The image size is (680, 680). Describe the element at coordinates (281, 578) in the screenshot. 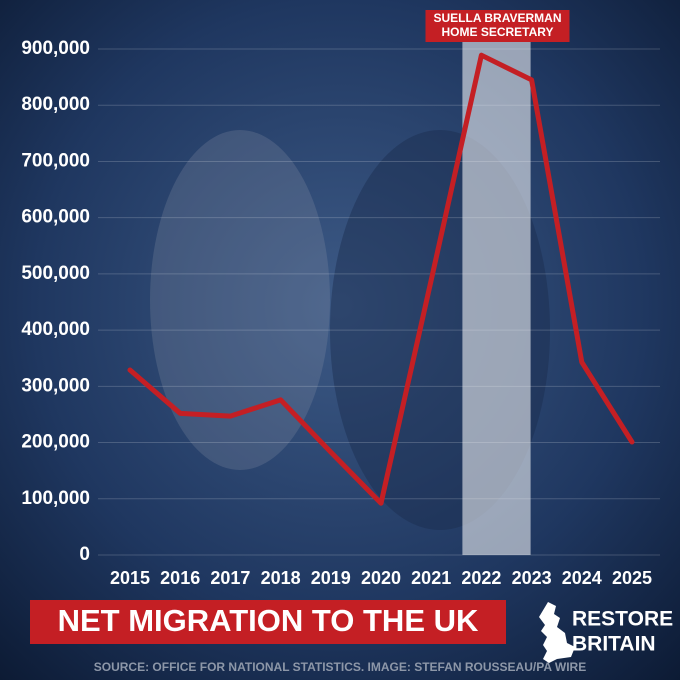

I see `x-tick-label: 2018` at that location.